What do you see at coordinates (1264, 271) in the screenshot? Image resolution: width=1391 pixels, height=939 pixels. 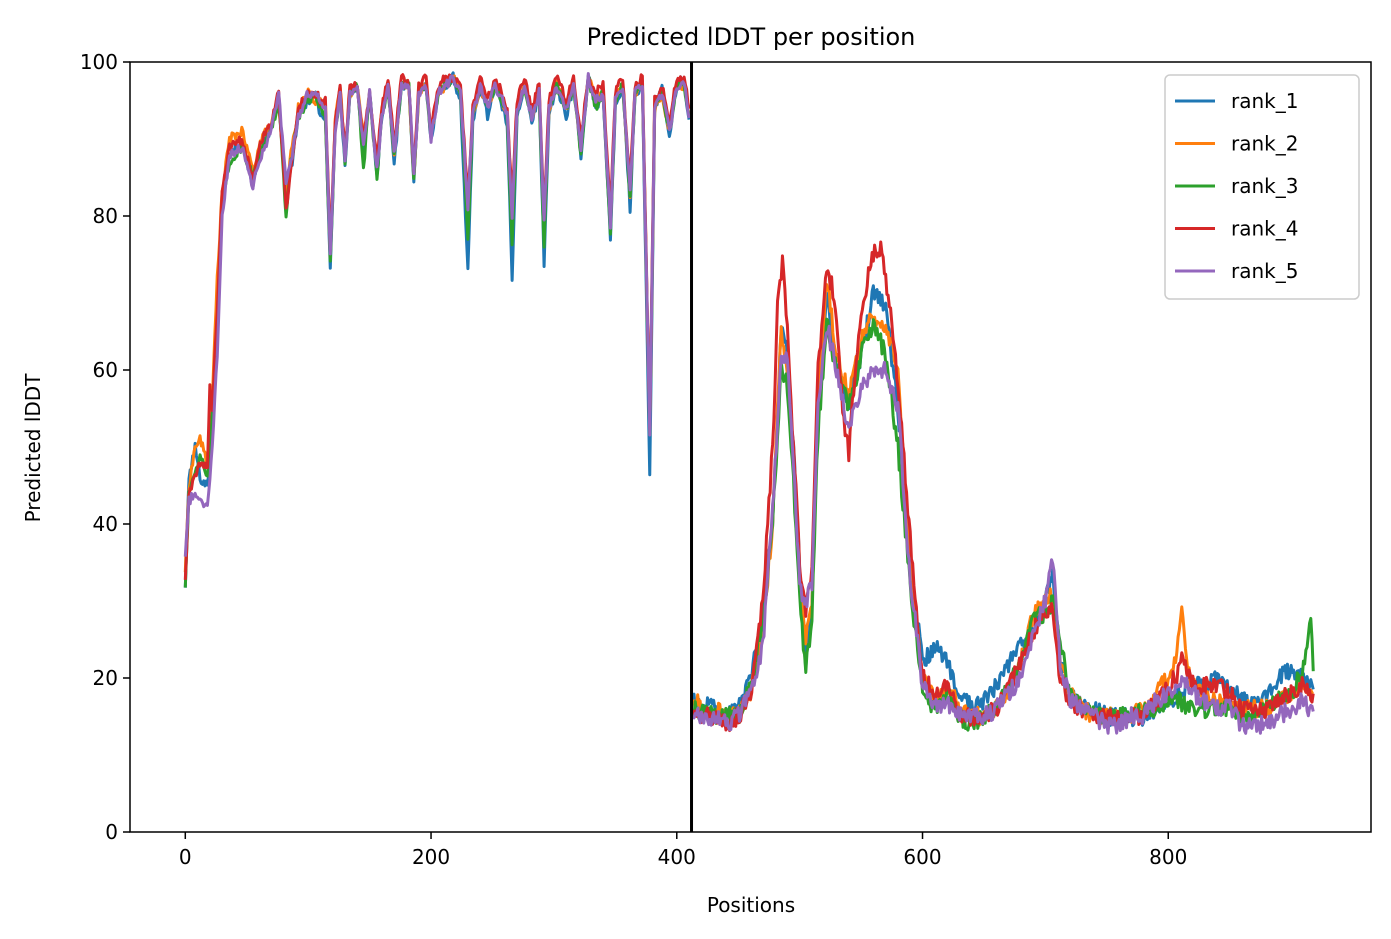 I see `legend-label: rank_5` at bounding box center [1264, 271].